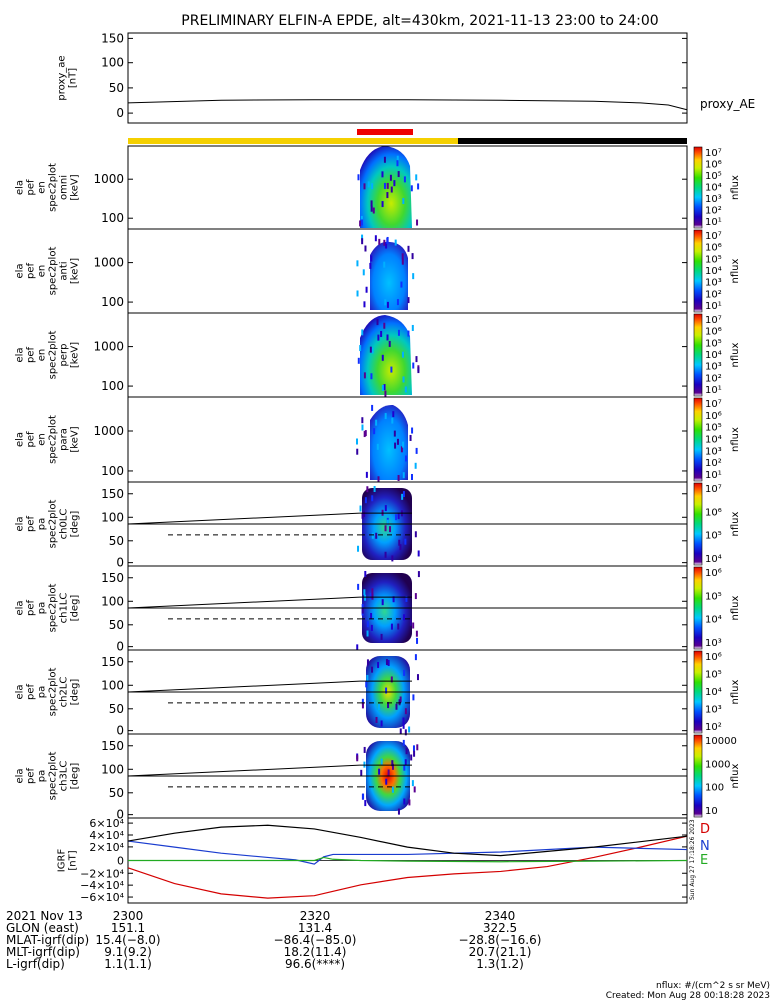  I want to click on colorbar-7-tick: 10³, so click(713, 710).